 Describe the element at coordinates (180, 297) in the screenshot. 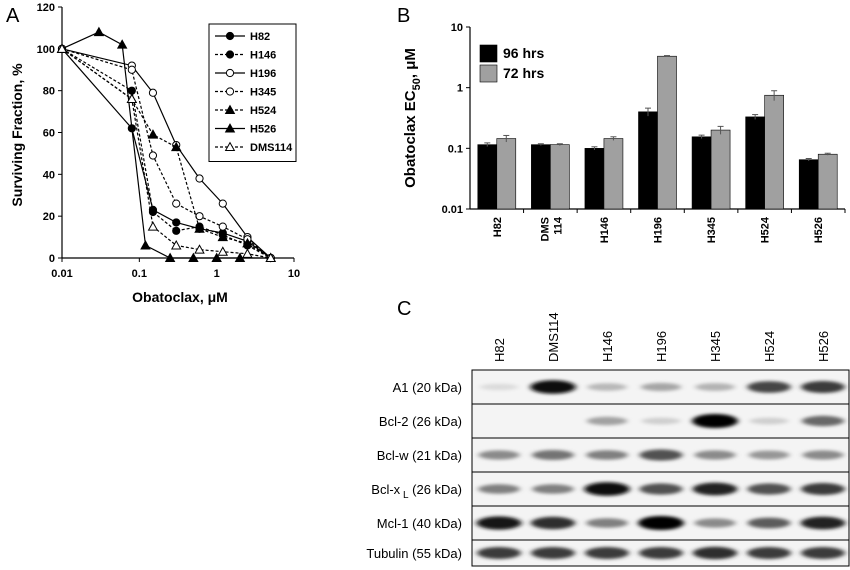

I see `x-axis-title: Obatoclax, μM` at that location.